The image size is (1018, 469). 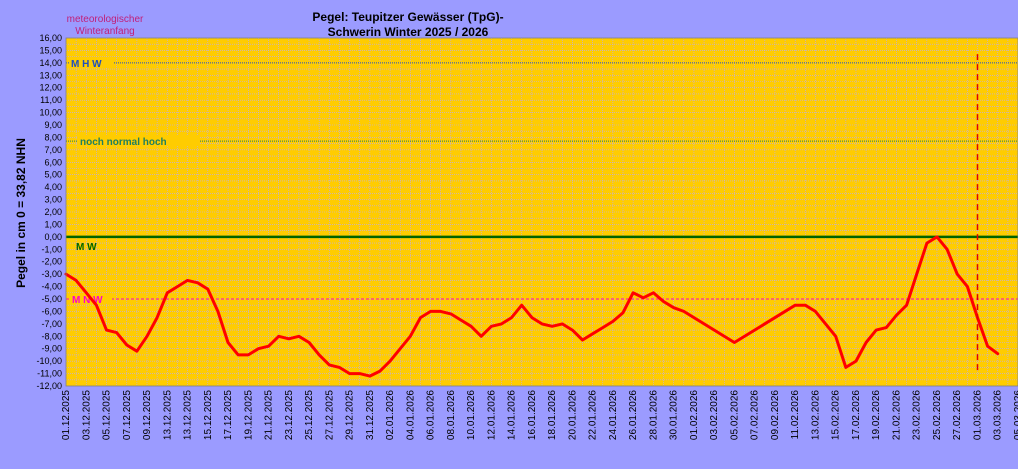 I want to click on reference-line-mw-label: M W, so click(x=86, y=247).